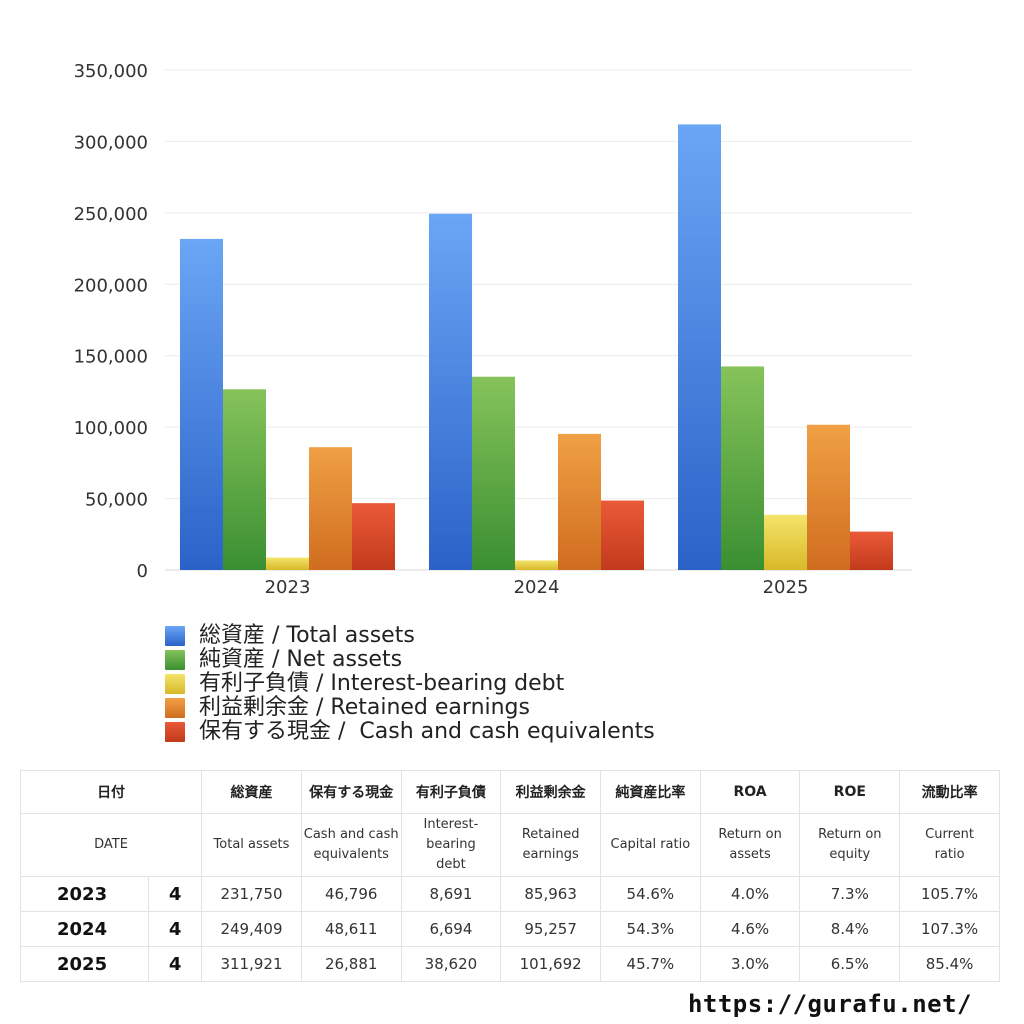  Describe the element at coordinates (351, 964) in the screenshot. I see `table-cell: 26,881` at that location.